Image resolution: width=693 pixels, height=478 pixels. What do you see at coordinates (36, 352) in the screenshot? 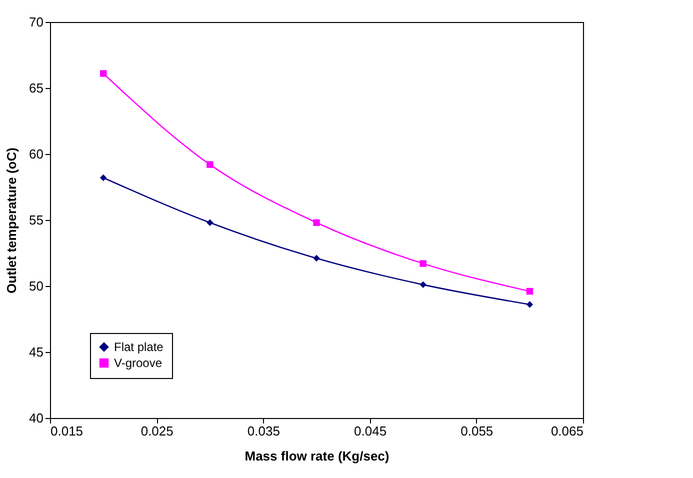
I see `y-tick-label: 45` at bounding box center [36, 352].